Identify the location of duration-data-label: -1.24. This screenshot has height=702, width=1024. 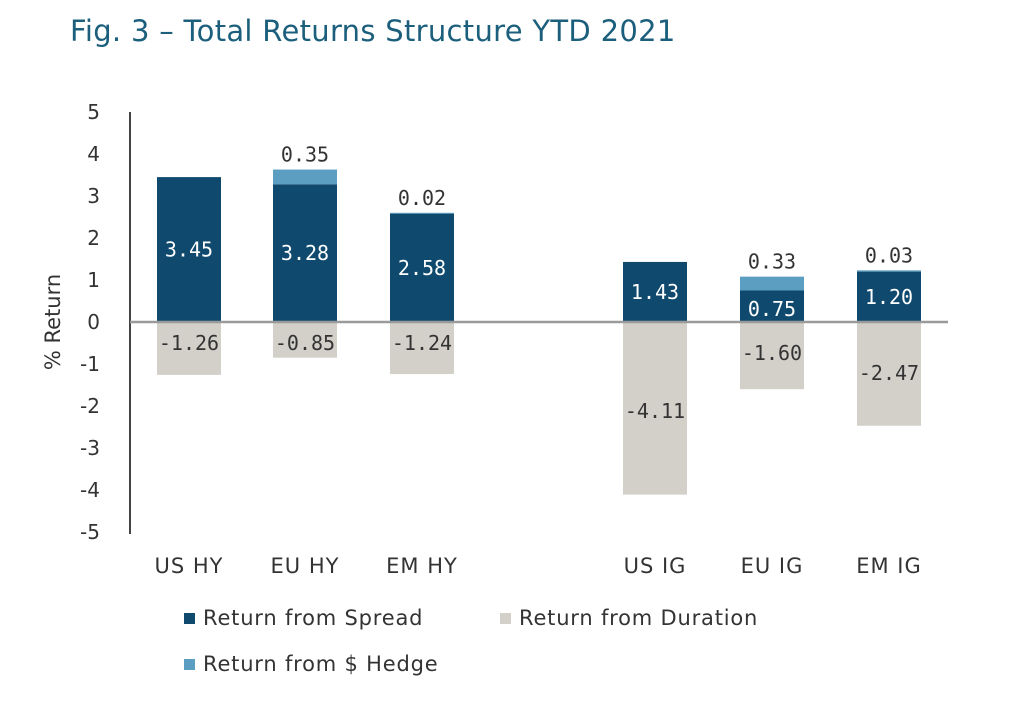
(422, 343).